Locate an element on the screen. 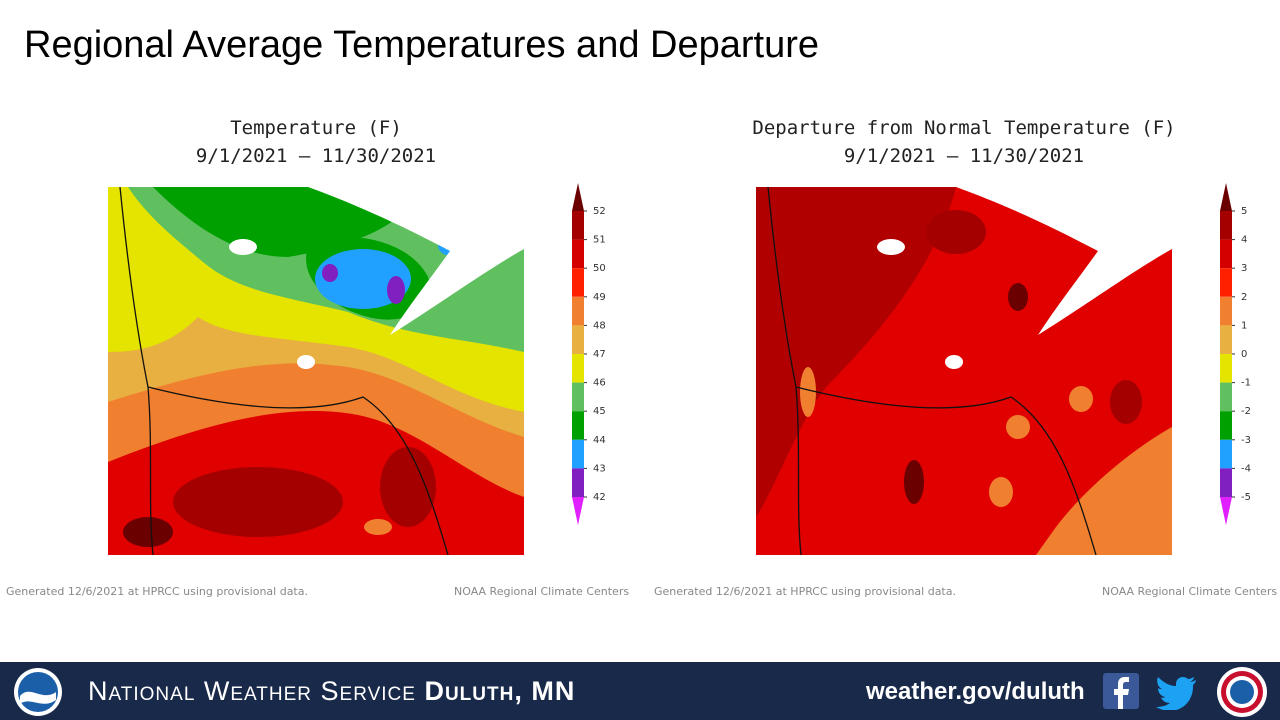 This screenshot has width=1280, height=720. agency-name: National Weather Service Duluth, MN is located at coordinates (331, 691).